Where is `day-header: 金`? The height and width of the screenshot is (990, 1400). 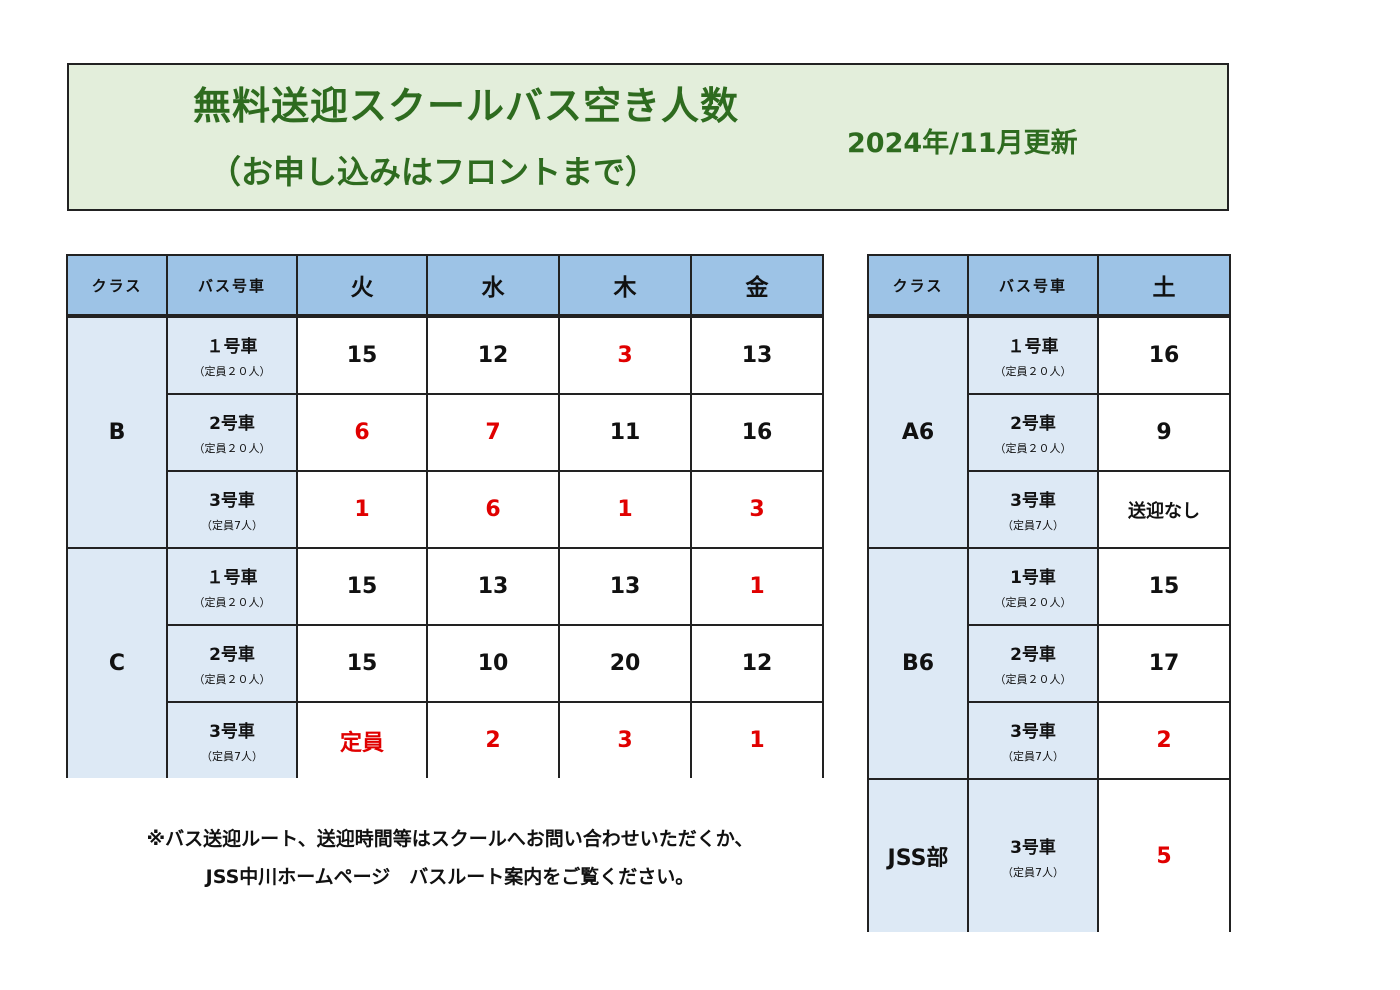 day-header: 金 is located at coordinates (757, 288).